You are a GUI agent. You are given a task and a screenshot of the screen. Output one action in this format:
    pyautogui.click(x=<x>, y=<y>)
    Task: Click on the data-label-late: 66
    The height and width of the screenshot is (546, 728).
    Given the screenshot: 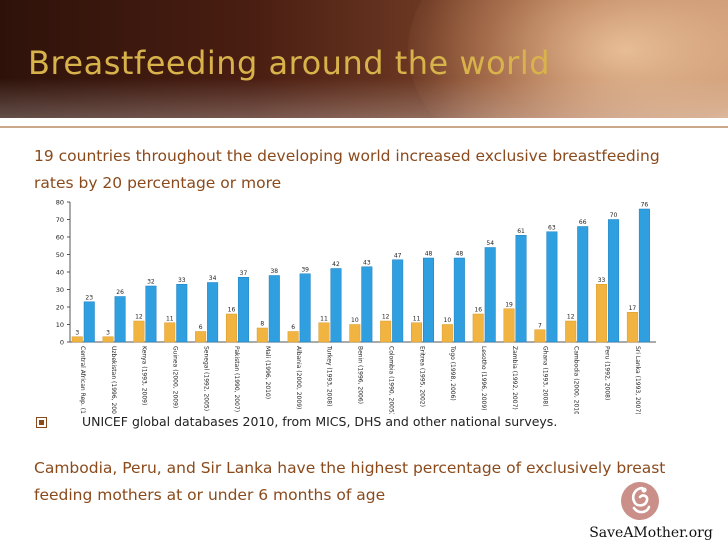 What is the action you would take?
    pyautogui.click(x=583, y=222)
    